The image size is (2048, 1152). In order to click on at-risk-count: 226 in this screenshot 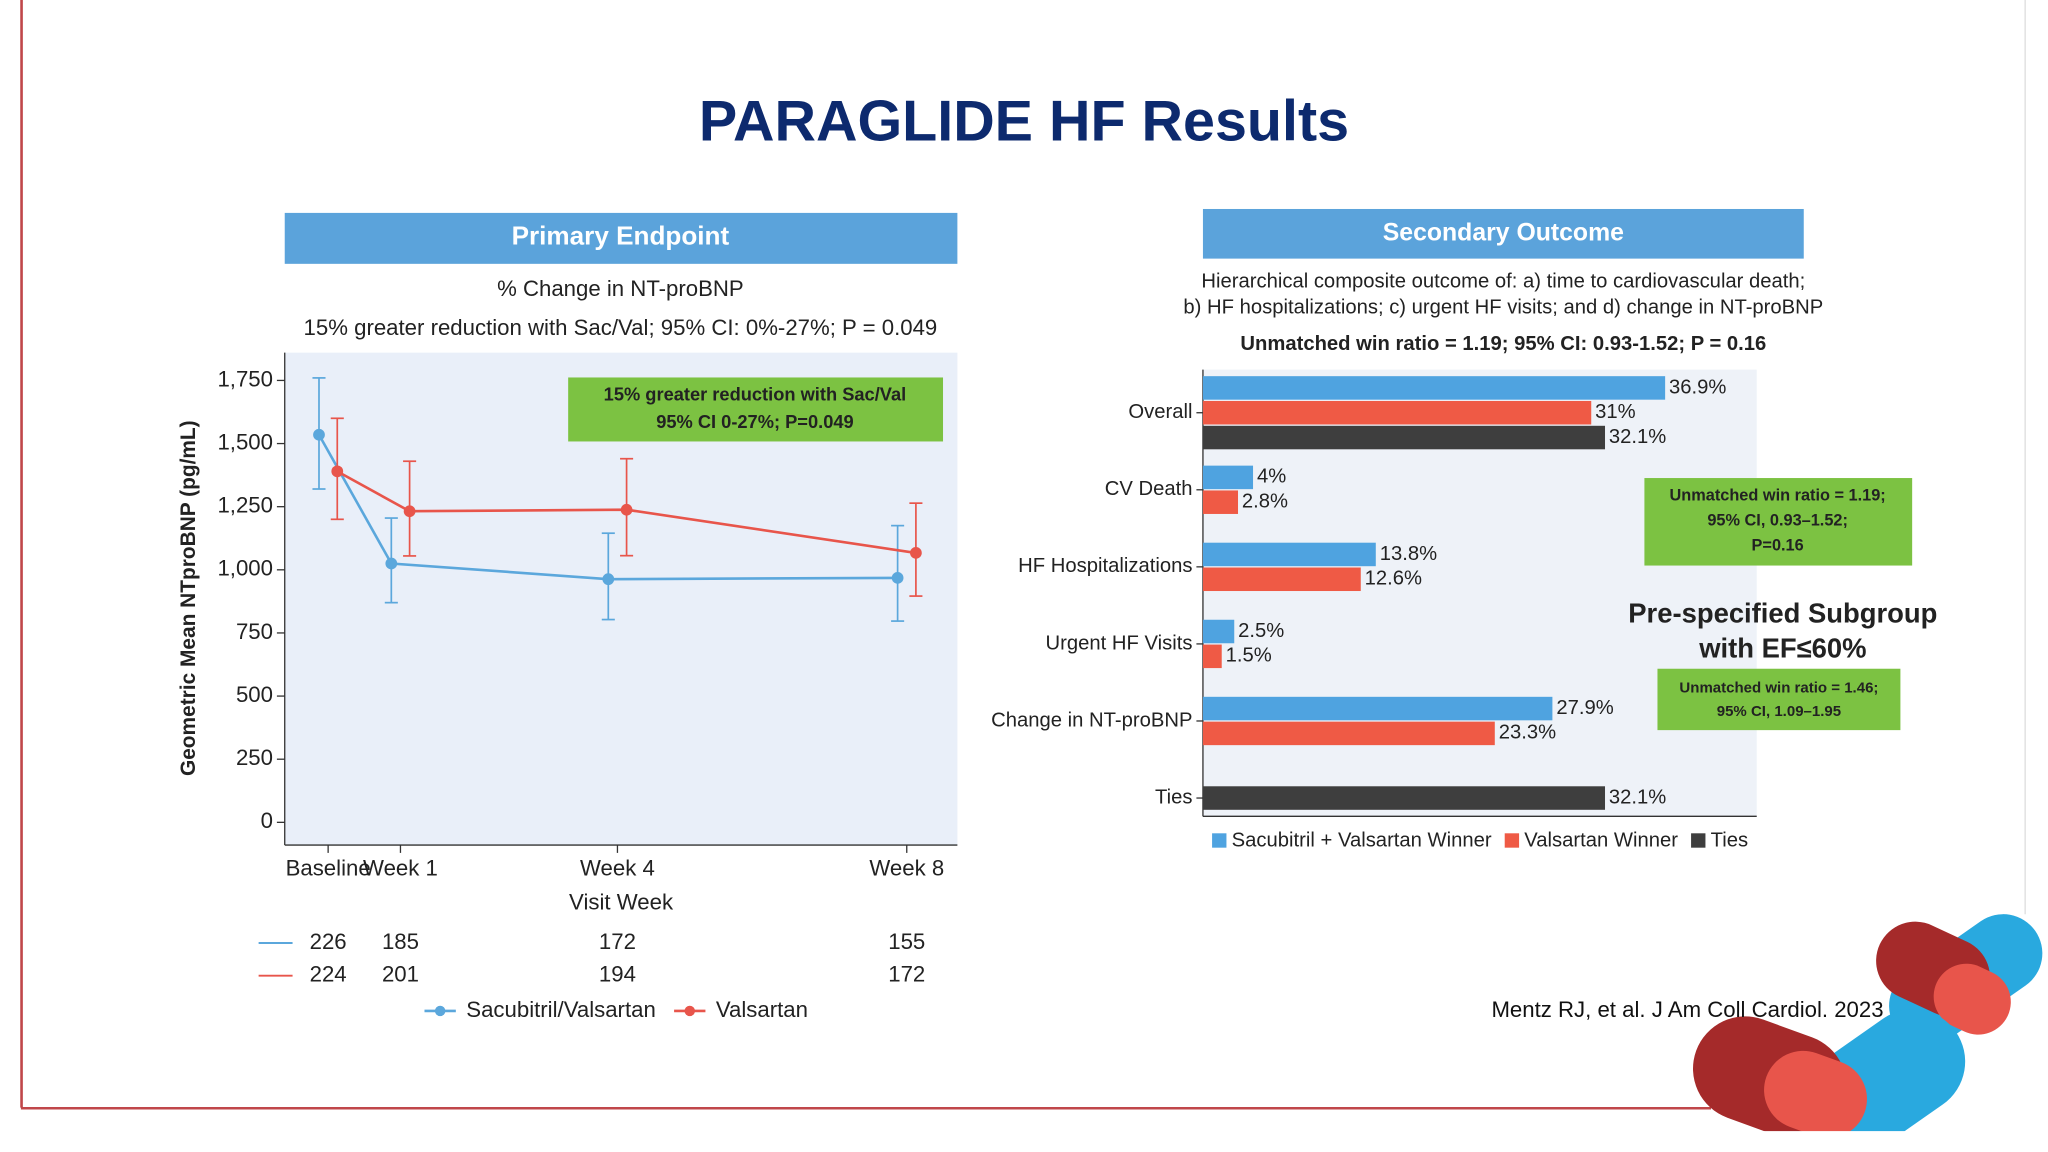, I will do `click(328, 941)`.